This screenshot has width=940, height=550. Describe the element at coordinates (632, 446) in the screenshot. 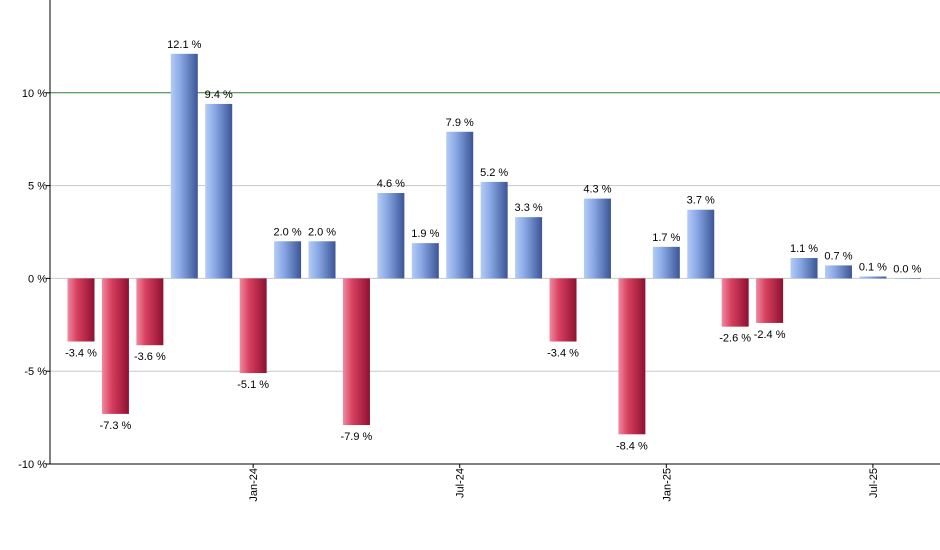

I see `value-label: -8.4 %` at that location.